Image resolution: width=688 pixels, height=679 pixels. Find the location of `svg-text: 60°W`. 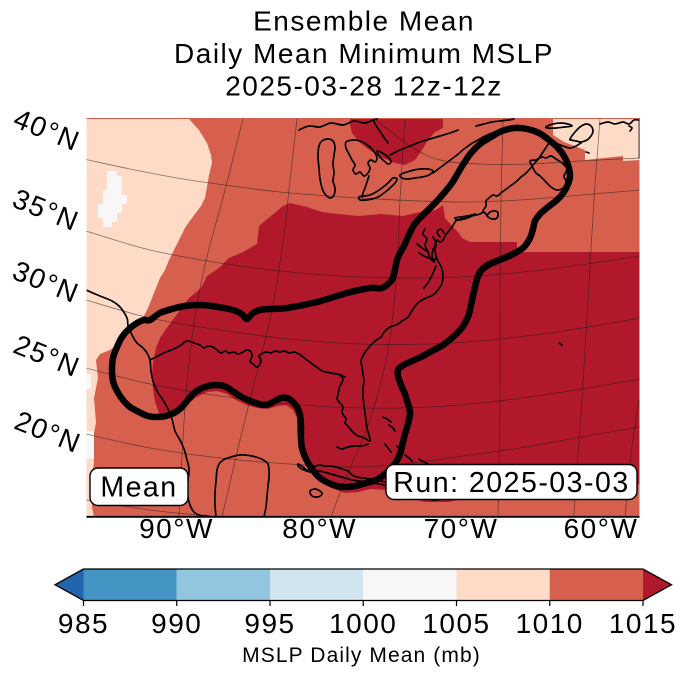

svg-text: 60°W is located at coordinates (601, 528).